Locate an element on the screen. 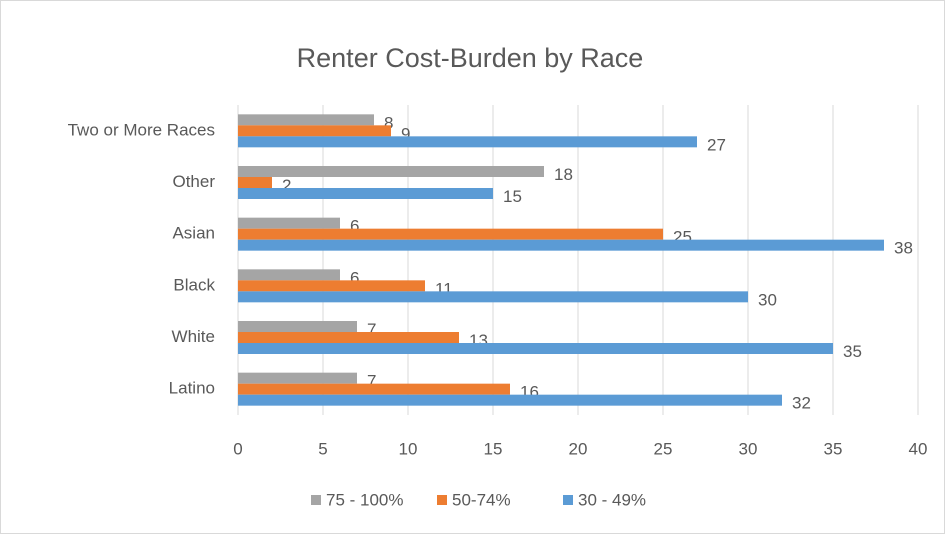  x-tick-label: 25 is located at coordinates (663, 448).